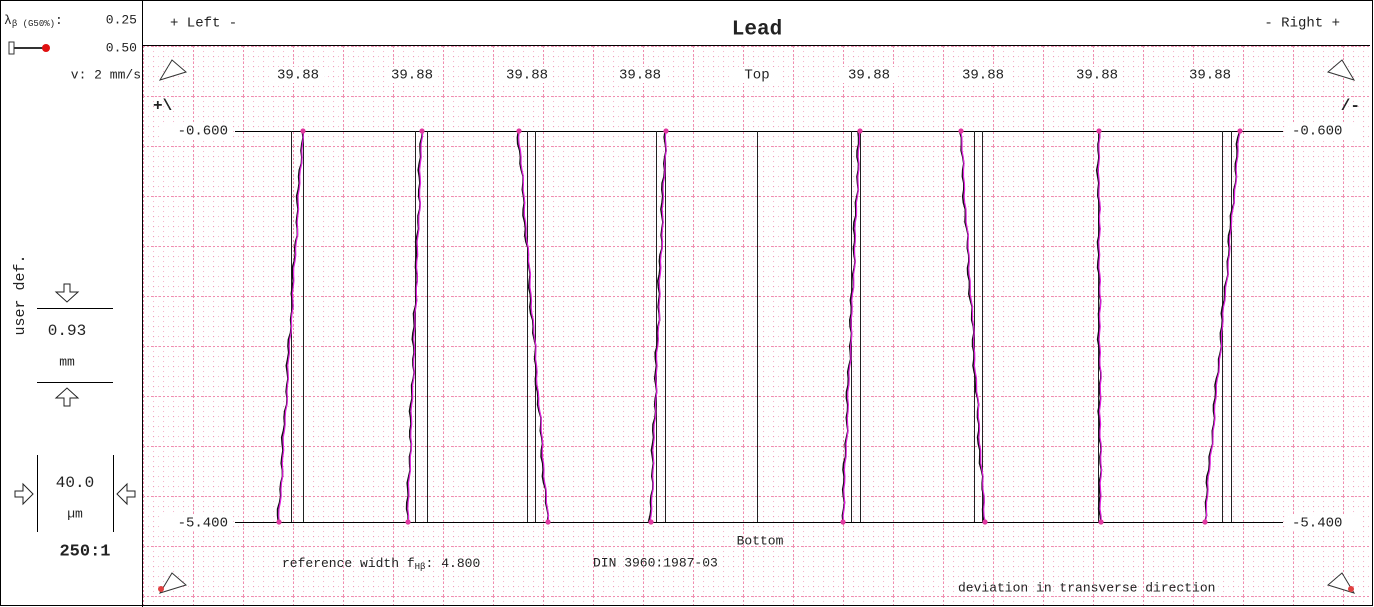 The width and height of the screenshot is (1374, 607). What do you see at coordinates (20, 294) in the screenshot?
I see `vertical-label: user def.` at bounding box center [20, 294].